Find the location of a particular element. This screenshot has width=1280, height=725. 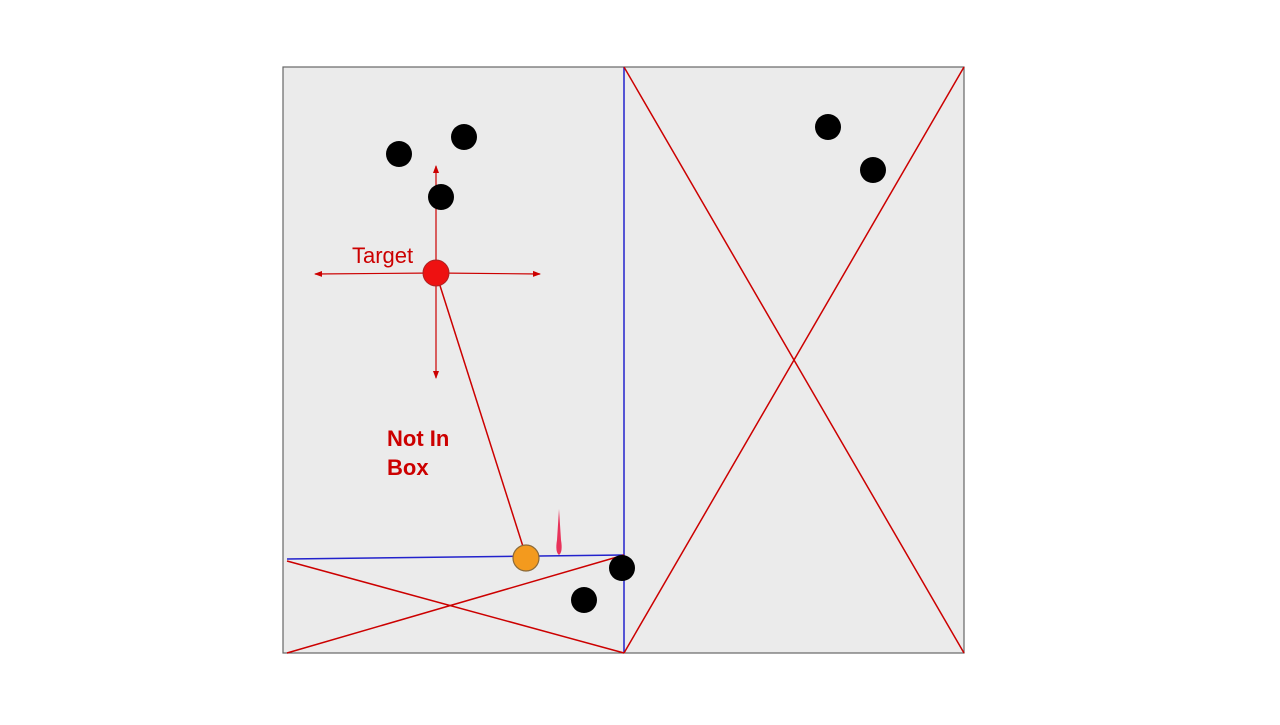

target-dot-icon is located at coordinates (436, 273).